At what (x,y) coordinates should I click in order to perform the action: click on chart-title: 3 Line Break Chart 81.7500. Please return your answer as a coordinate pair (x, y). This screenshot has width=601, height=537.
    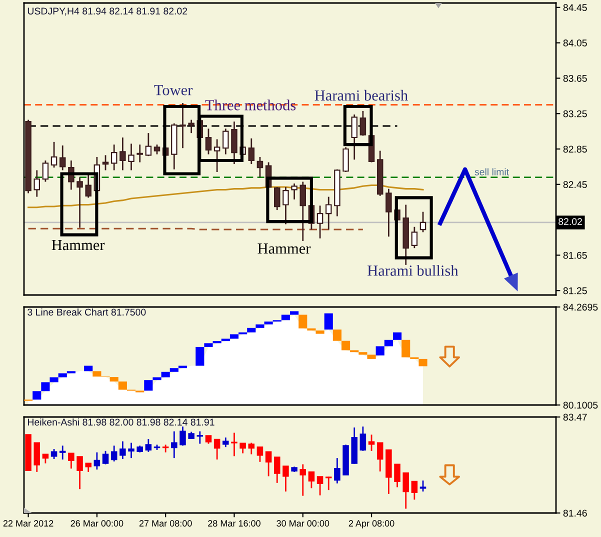
    Looking at the image, I should click on (87, 312).